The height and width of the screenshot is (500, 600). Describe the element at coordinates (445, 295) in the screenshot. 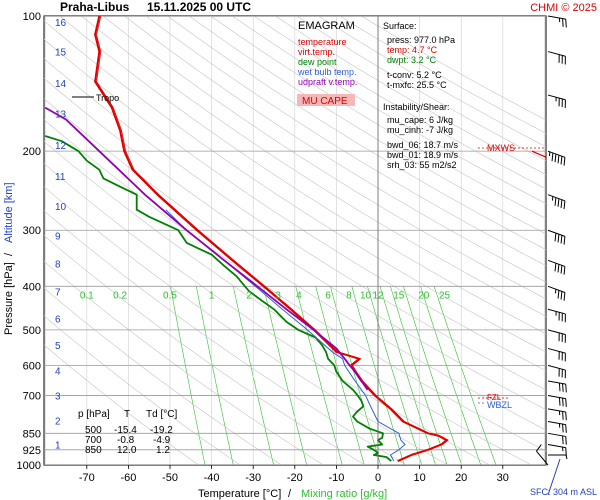

I see `mixing-ratio-label: 25` at that location.